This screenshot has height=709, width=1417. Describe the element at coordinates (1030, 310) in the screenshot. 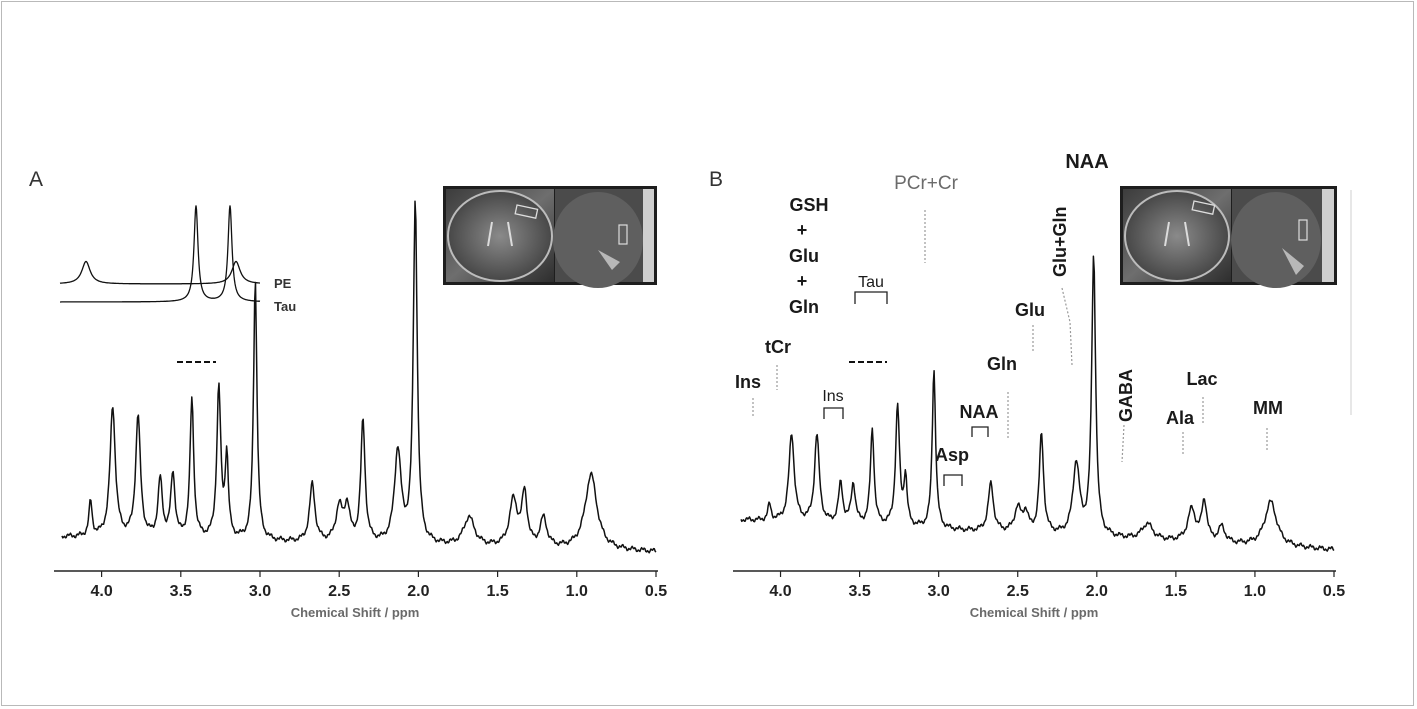

I see `label-glu-2: Glu` at that location.